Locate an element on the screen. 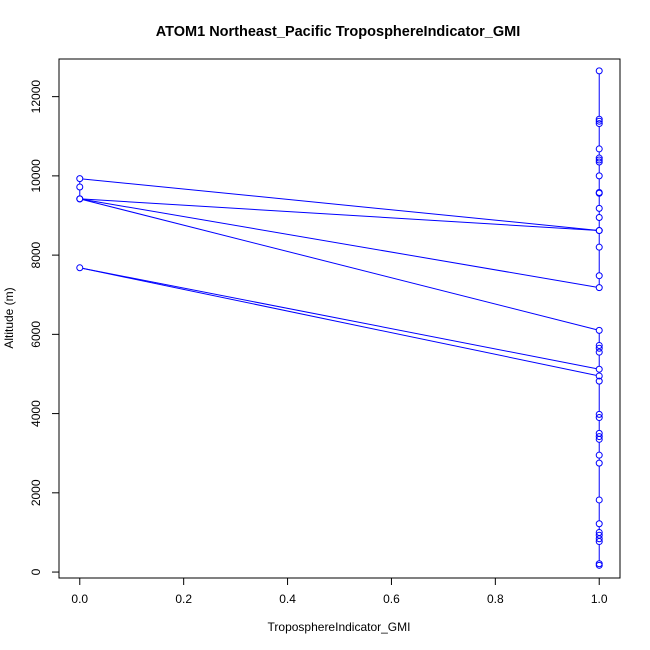 The image size is (650, 650). x-axis-label: TroposphereIndicator_GMI is located at coordinates (339, 627).